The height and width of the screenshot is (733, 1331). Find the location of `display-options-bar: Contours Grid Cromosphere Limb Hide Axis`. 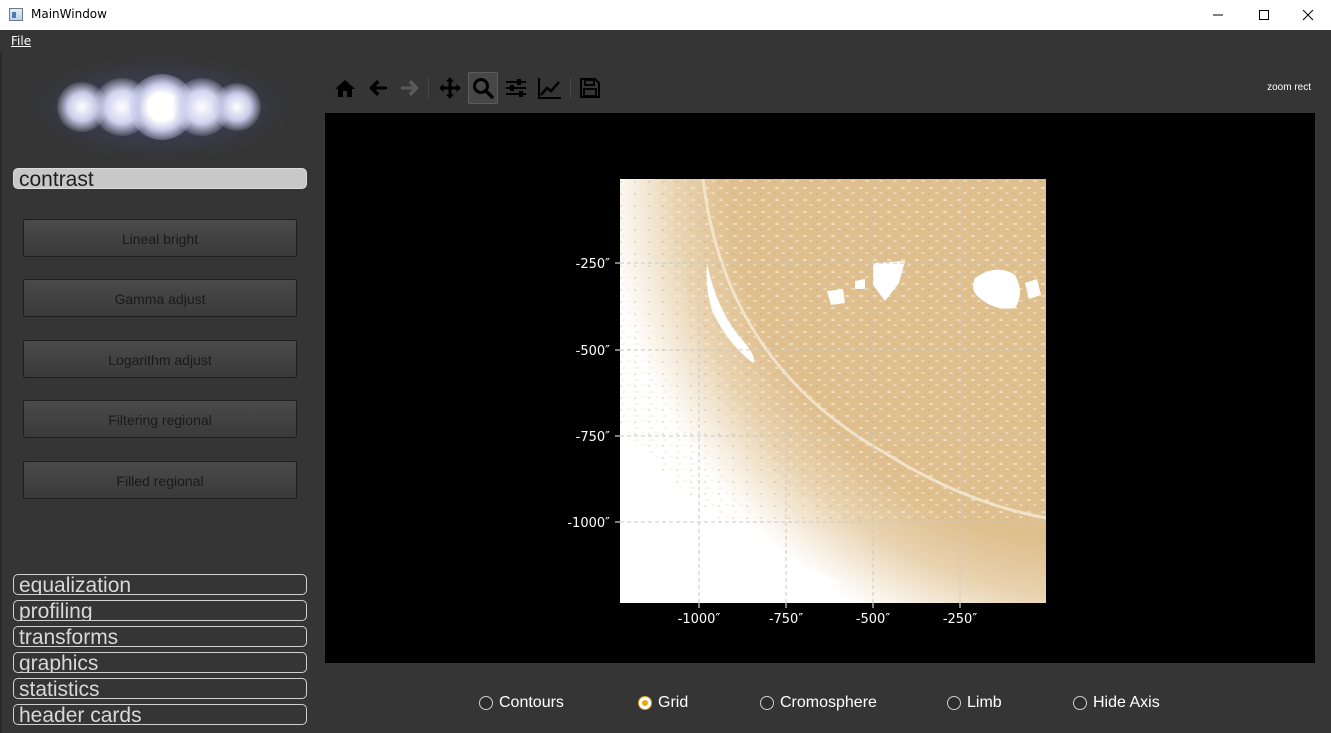

display-options-bar: Contours Grid Cromosphere Limb Hide Axis is located at coordinates (820, 703).